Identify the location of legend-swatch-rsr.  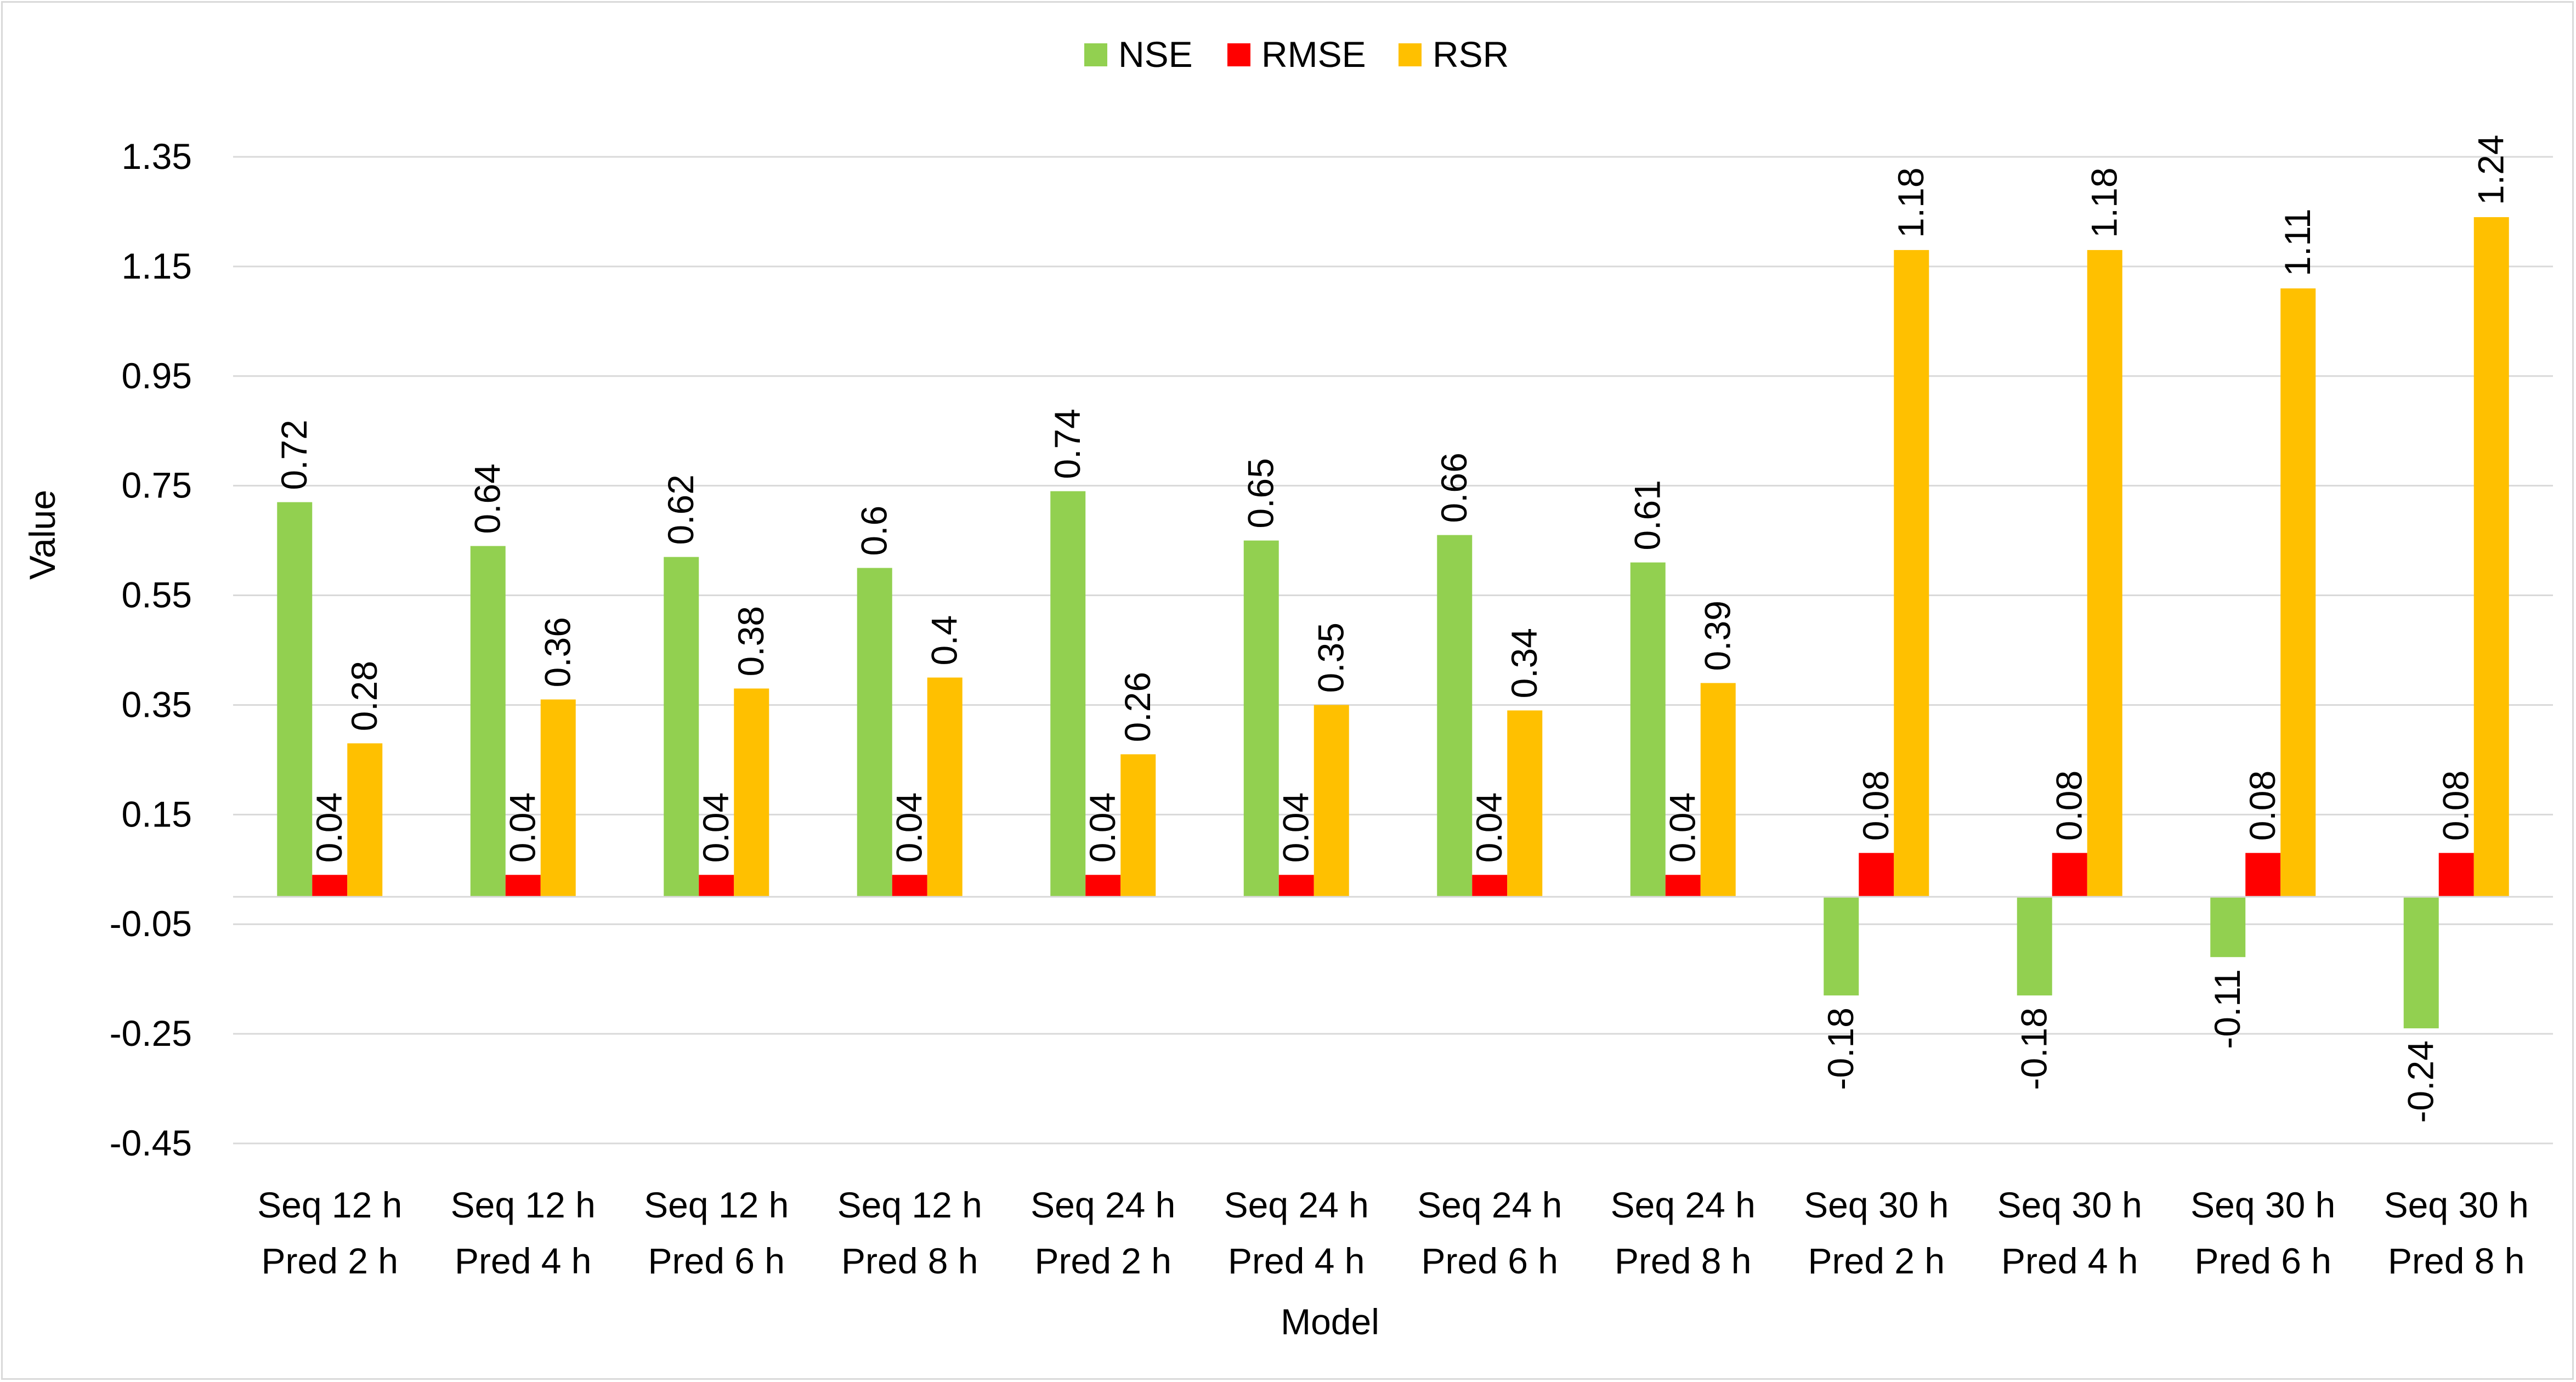
(1410, 54).